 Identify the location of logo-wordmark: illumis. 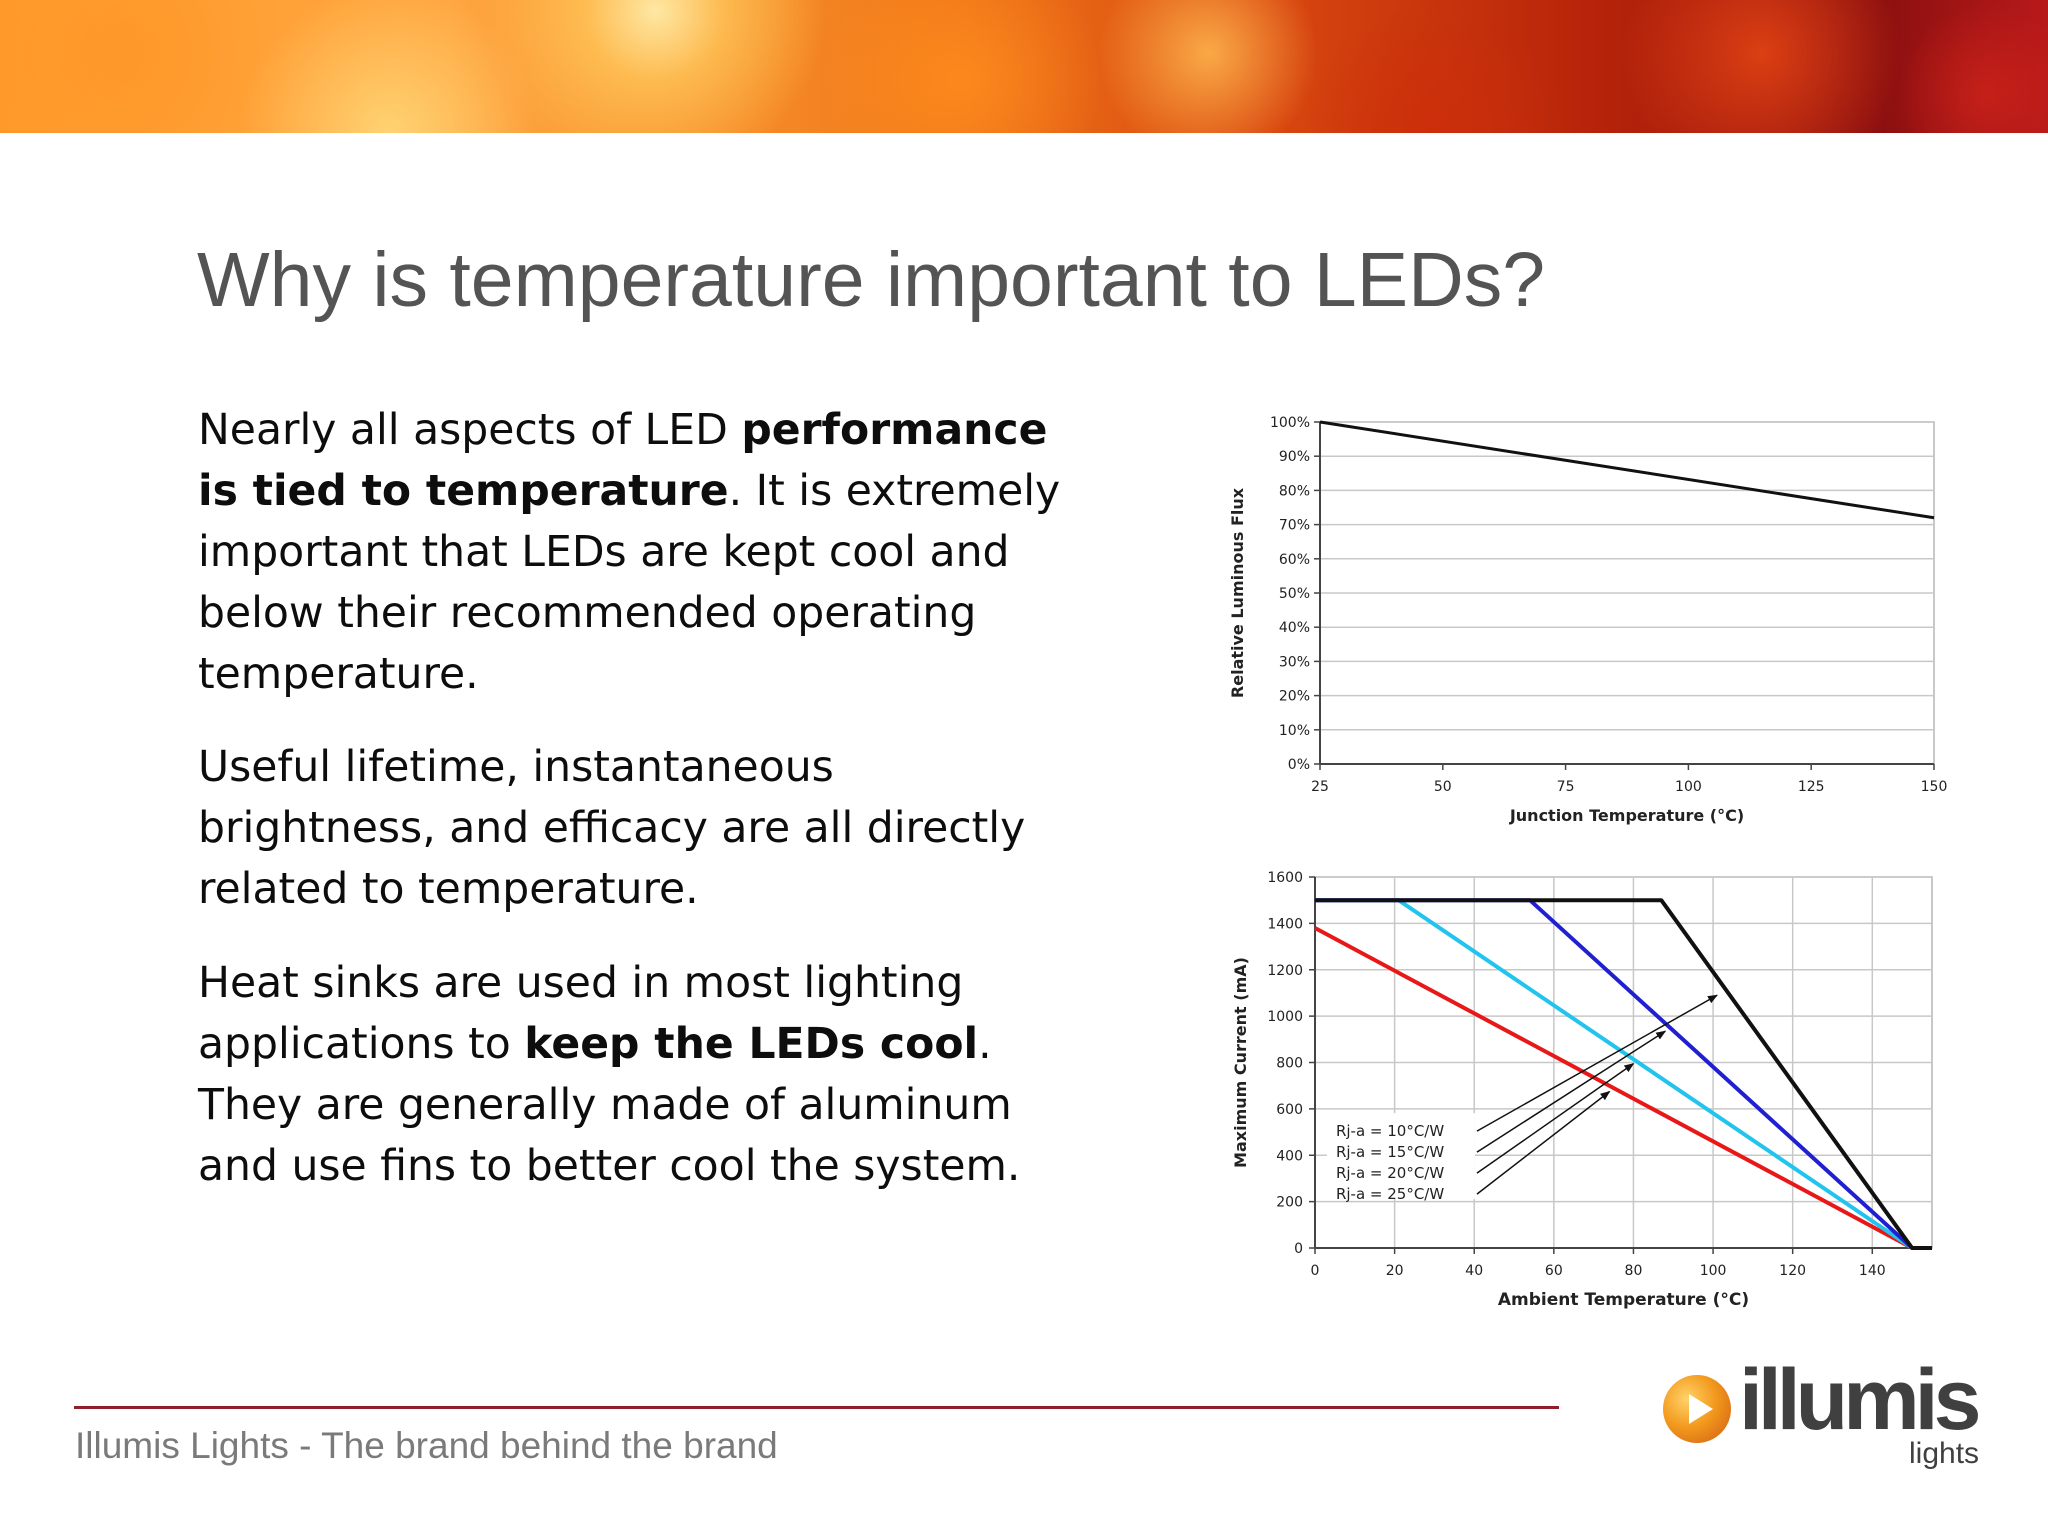
(1860, 1400).